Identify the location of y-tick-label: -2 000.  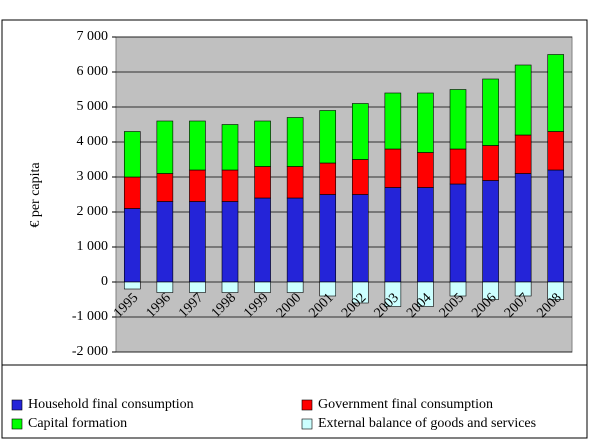
(90, 351).